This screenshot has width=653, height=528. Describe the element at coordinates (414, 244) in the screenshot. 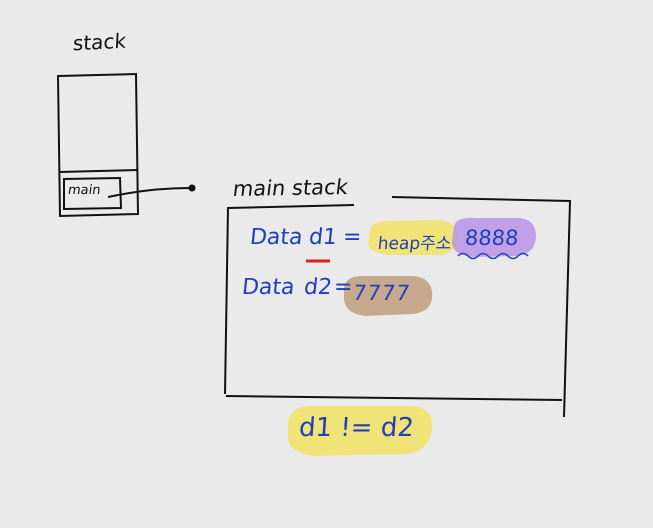

I see `line1-heap-label: heap주소` at that location.